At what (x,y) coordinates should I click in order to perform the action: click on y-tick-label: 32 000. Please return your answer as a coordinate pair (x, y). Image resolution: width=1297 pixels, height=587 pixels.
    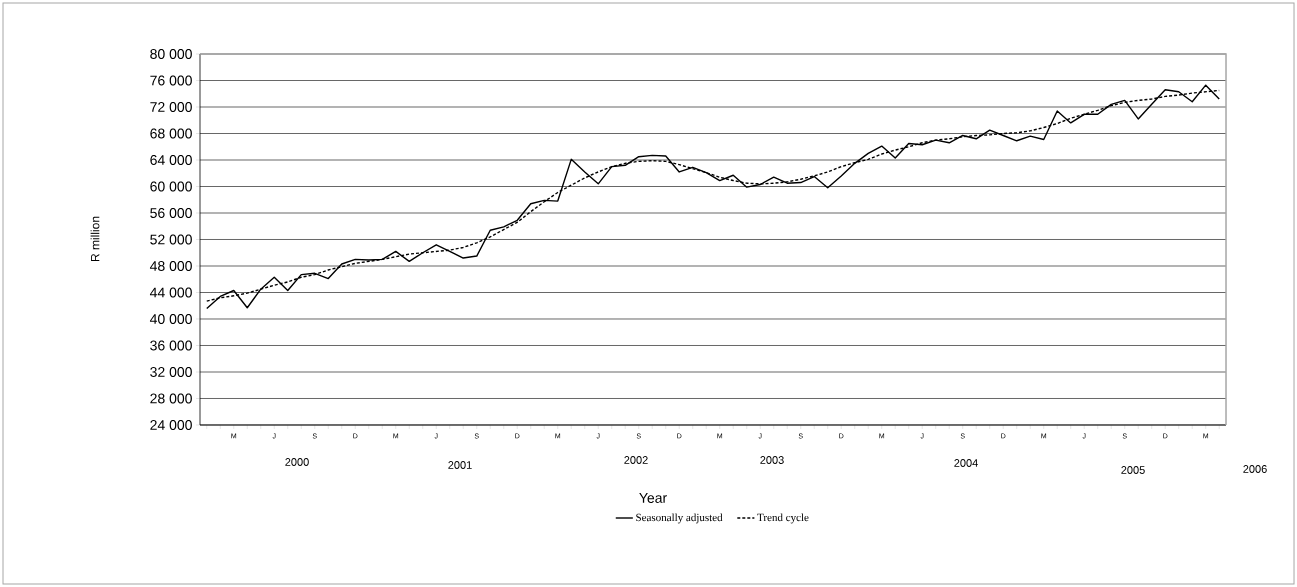
    Looking at the image, I should click on (171, 372).